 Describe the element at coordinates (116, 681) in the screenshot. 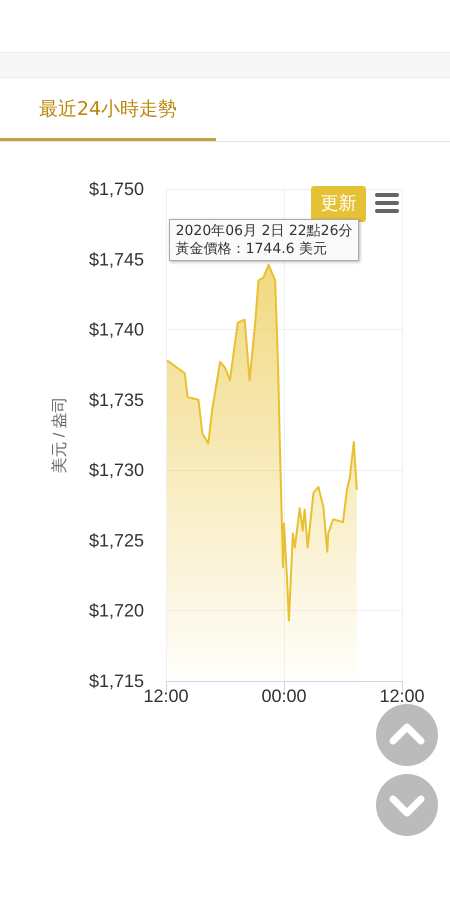

I see `y-tick-label: $1,715` at that location.